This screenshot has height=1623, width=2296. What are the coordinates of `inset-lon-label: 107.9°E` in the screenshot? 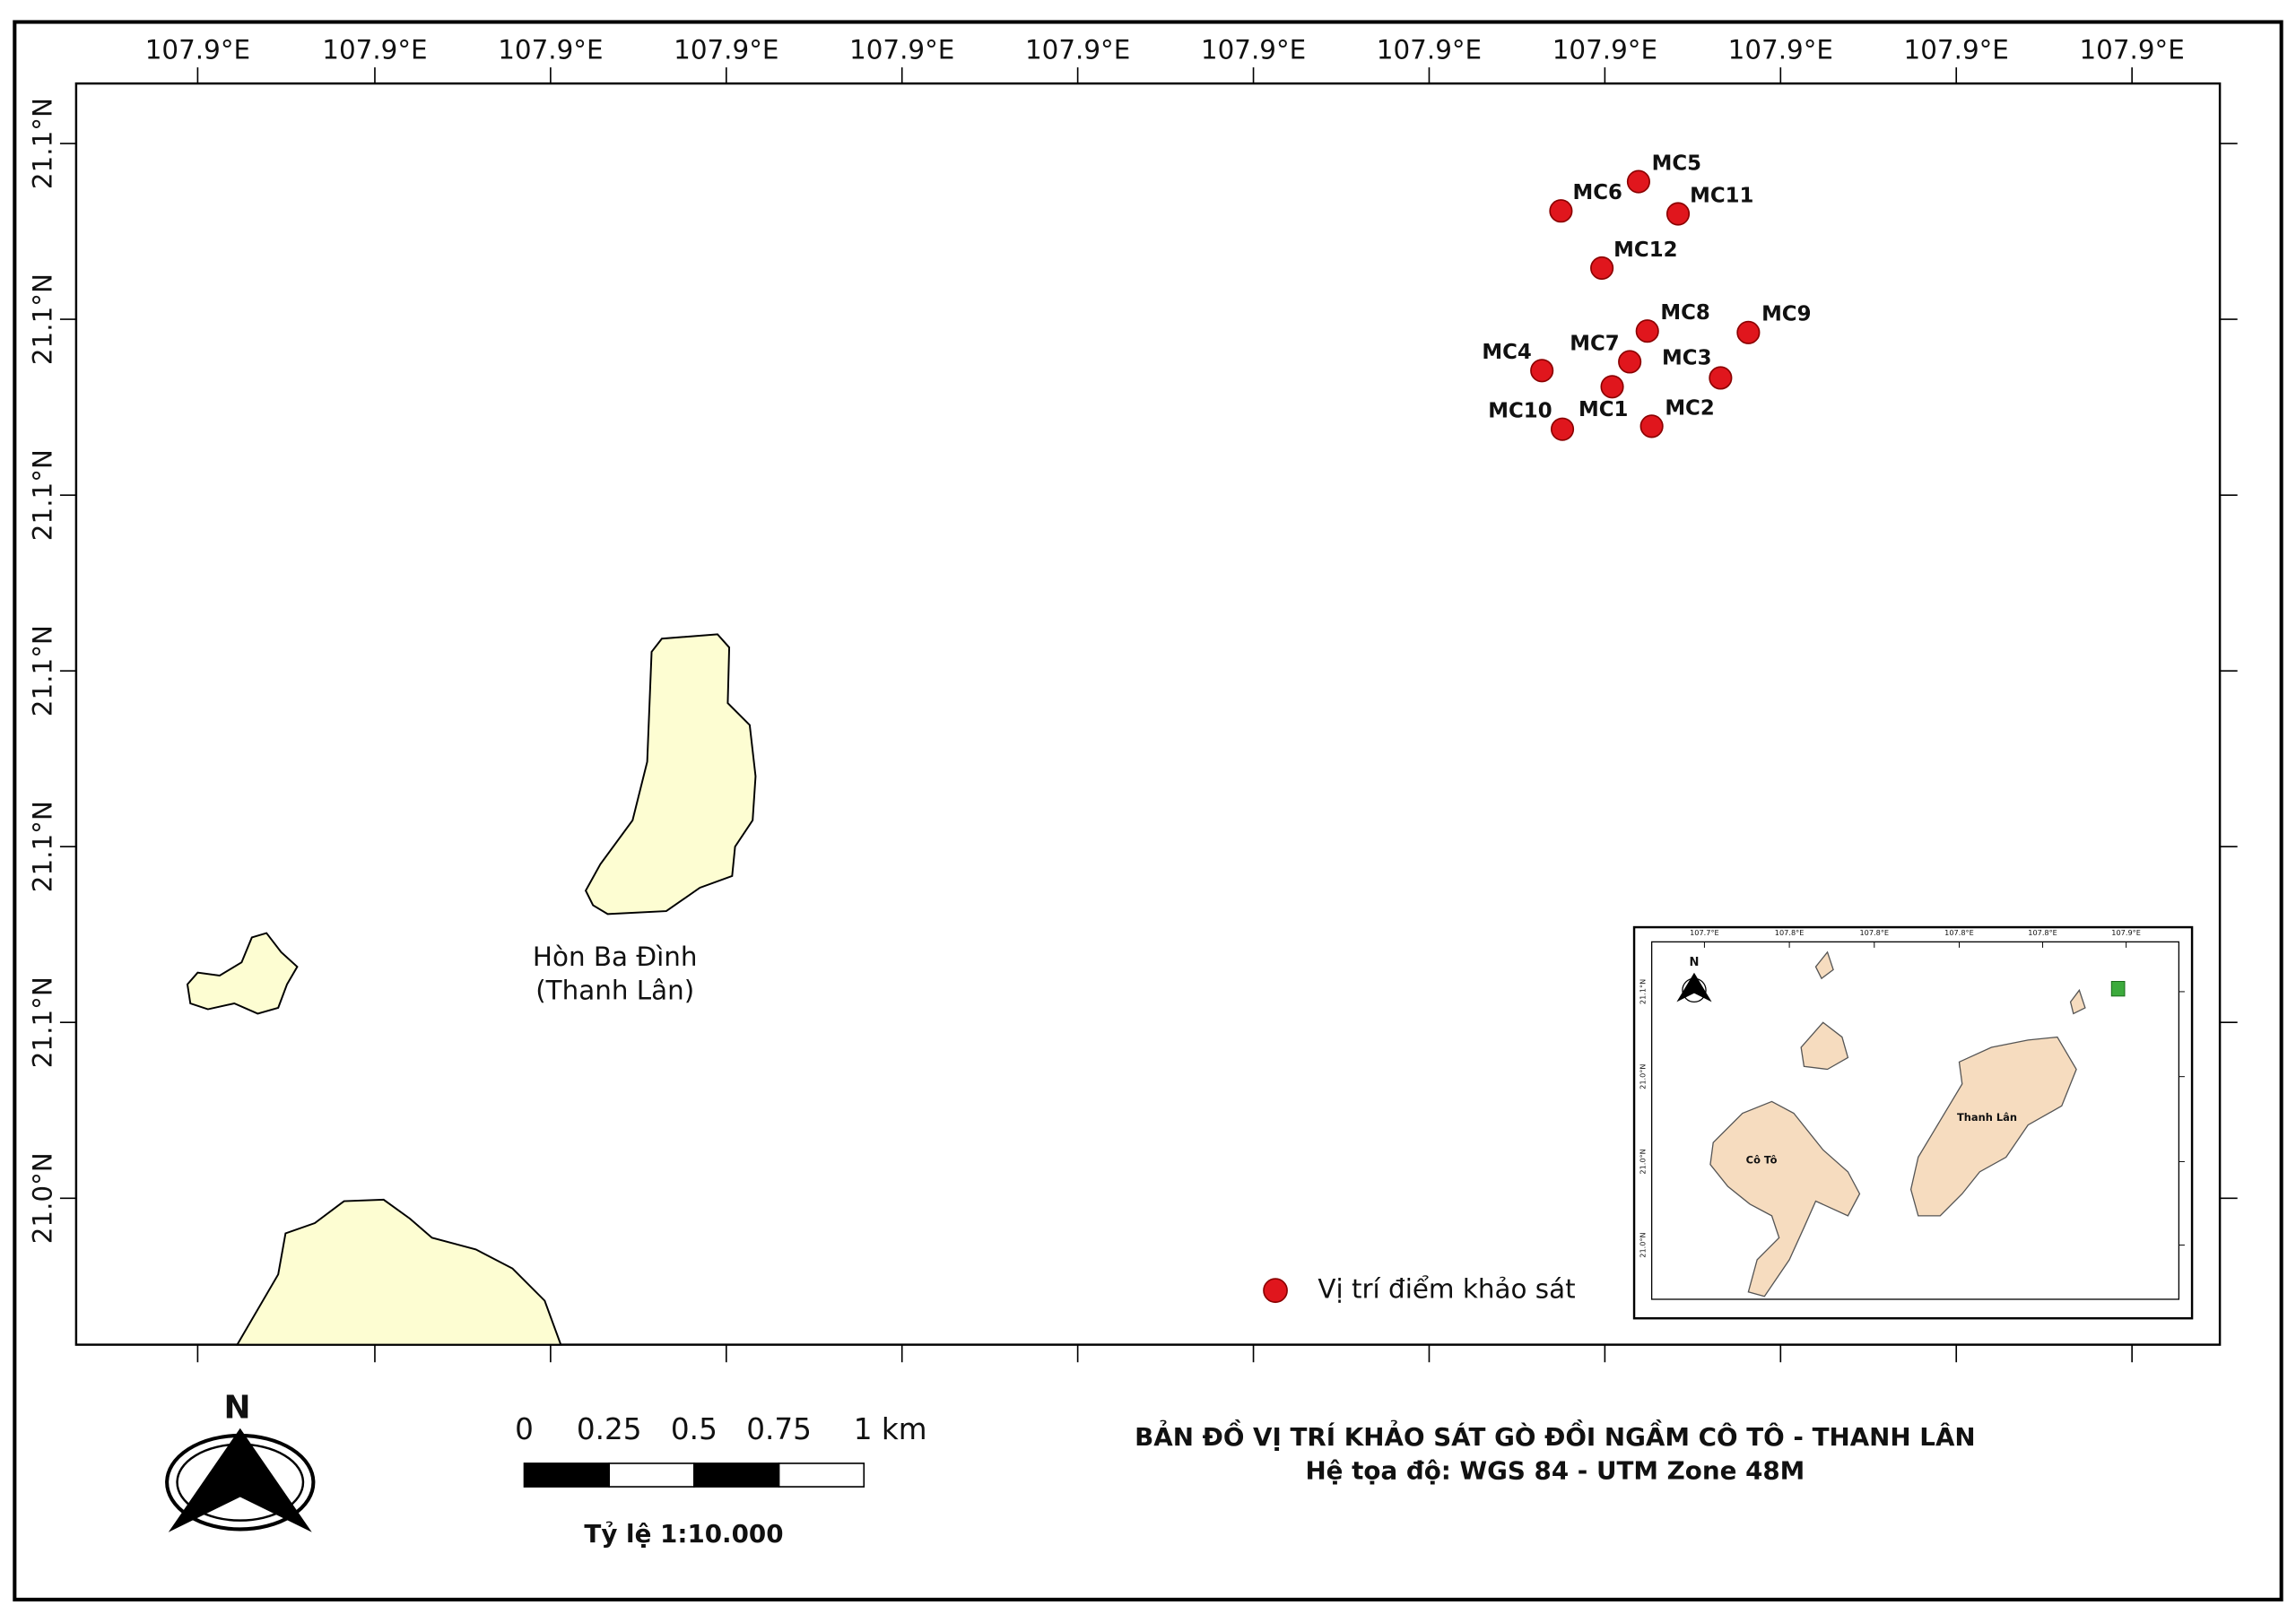 It's located at (2126, 932).